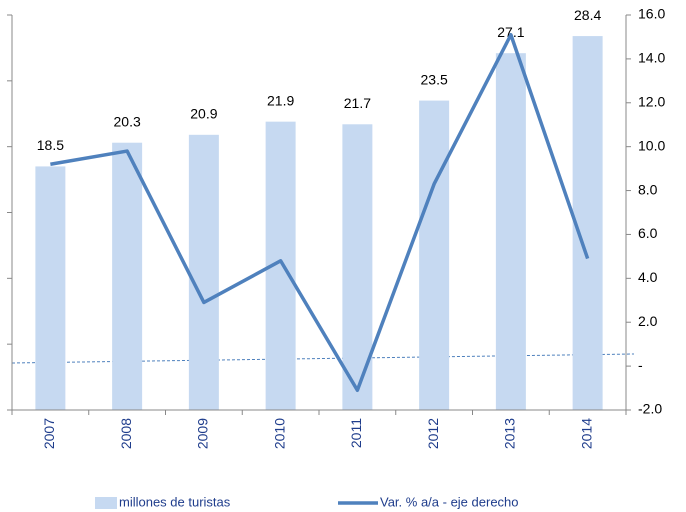  Describe the element at coordinates (651, 58) in the screenshot. I see `y2-tick-label: 14.0` at that location.